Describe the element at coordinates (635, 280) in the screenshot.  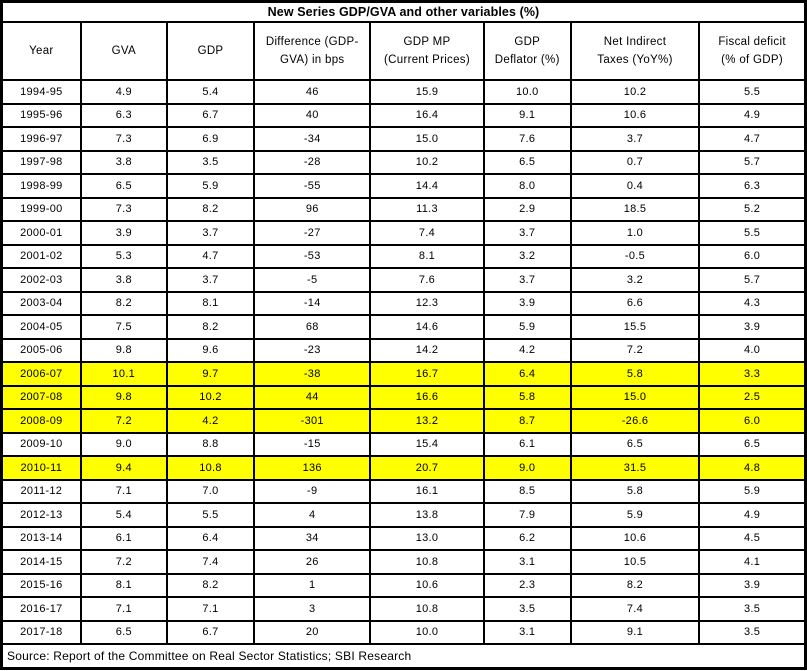
I see `value-cell: 3.2` at that location.